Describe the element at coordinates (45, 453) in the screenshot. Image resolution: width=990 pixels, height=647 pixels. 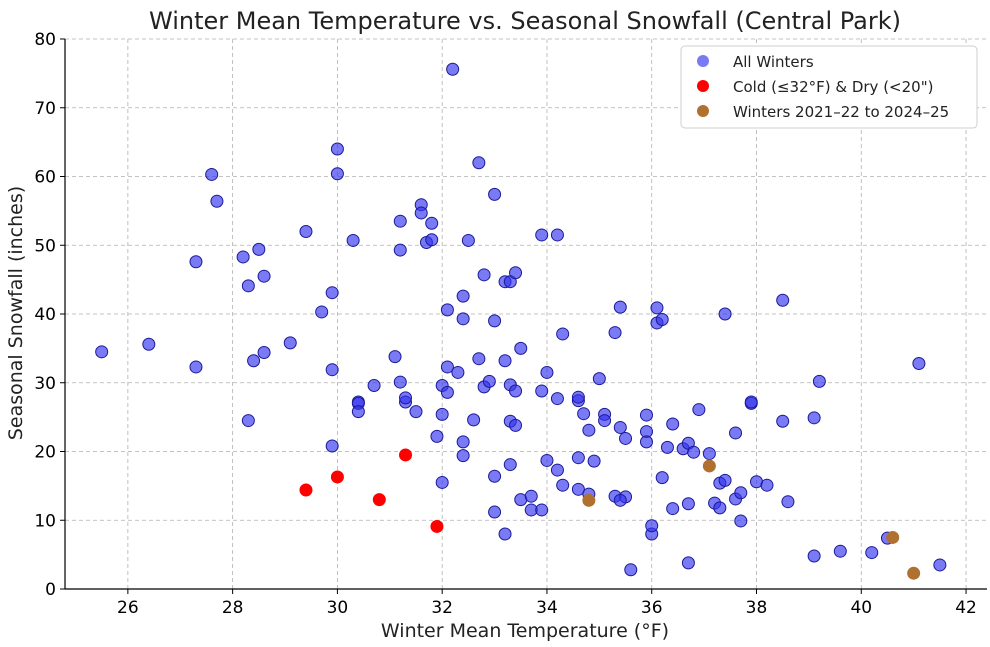
I see `y-tick-label: 20` at that location.